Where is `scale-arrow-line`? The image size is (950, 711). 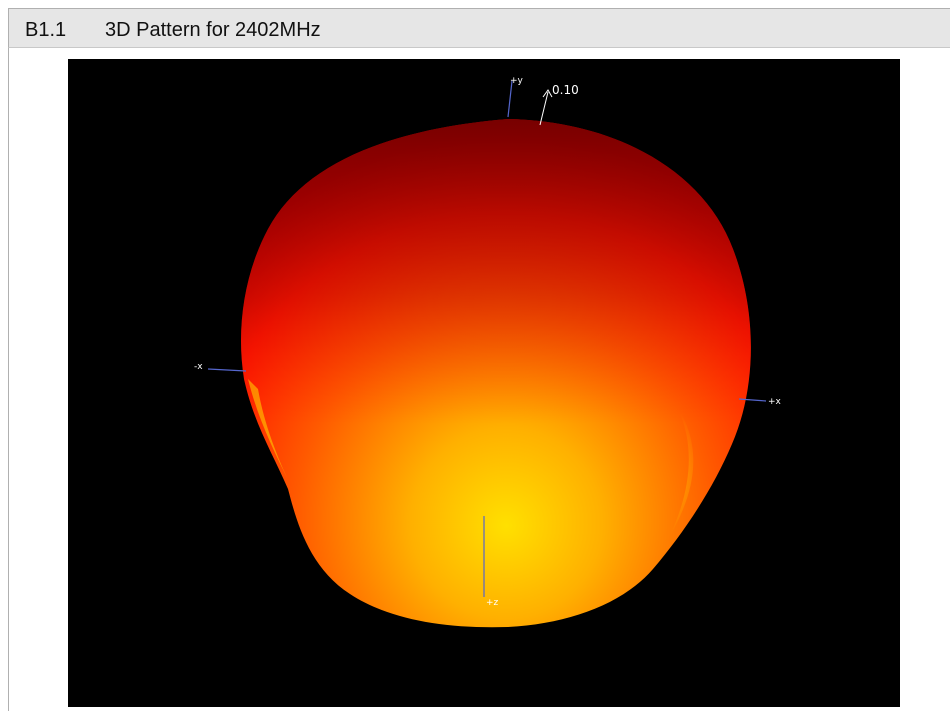
scale-arrow-line is located at coordinates (544, 108).